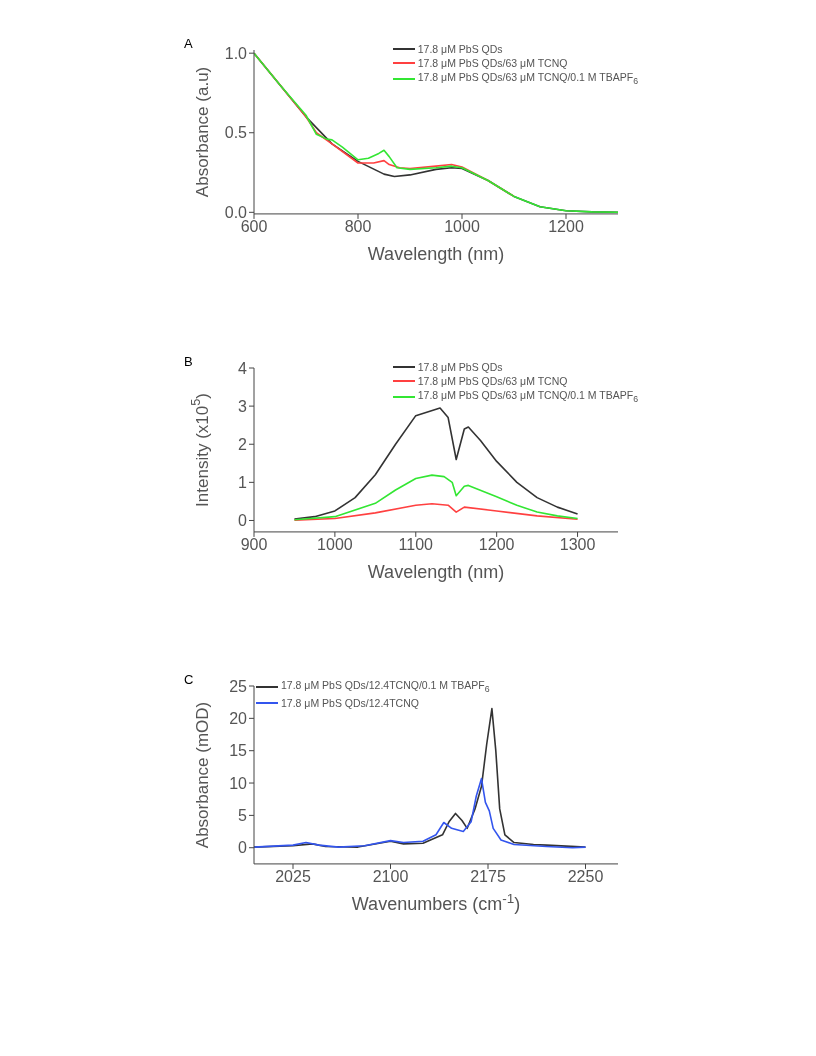 The height and width of the screenshot is (1056, 816). What do you see at coordinates (243, 816) in the screenshot?
I see `y-tick-label: 5` at bounding box center [243, 816].